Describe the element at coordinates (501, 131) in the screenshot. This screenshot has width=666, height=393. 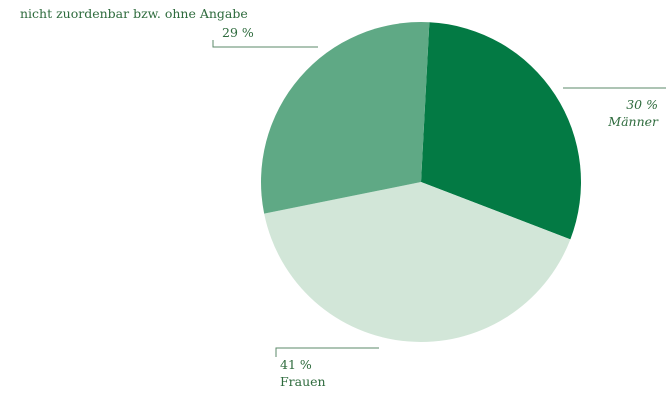
I see `pie-slice-maenner` at that location.